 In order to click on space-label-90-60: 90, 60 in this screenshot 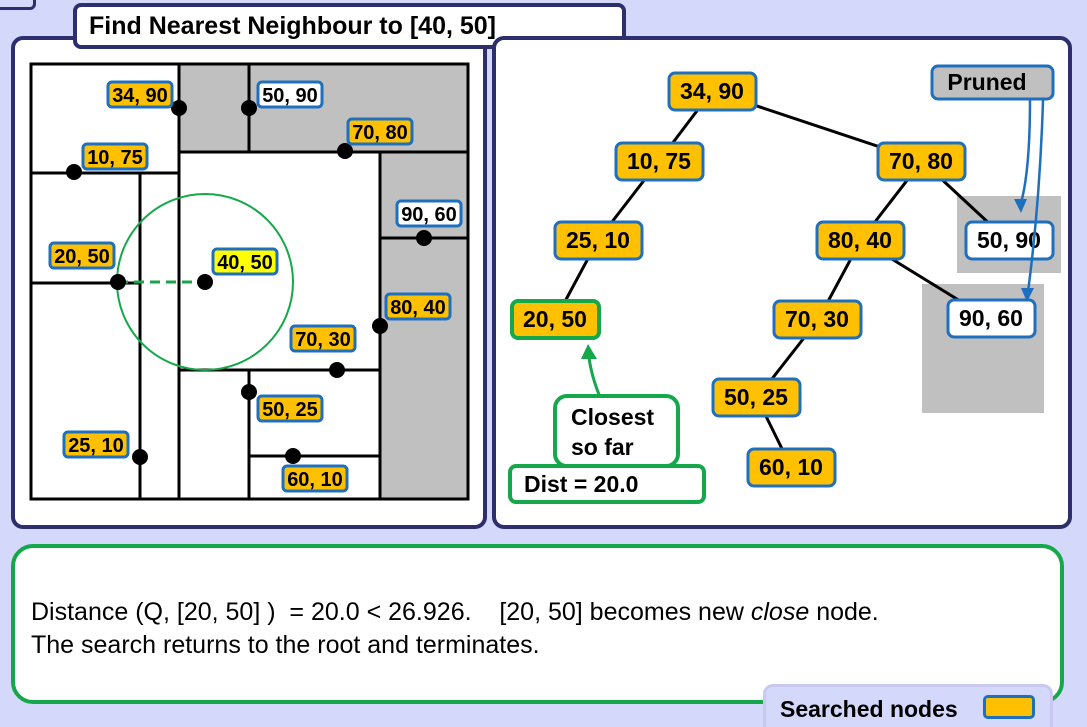, I will do `click(429, 215)`.